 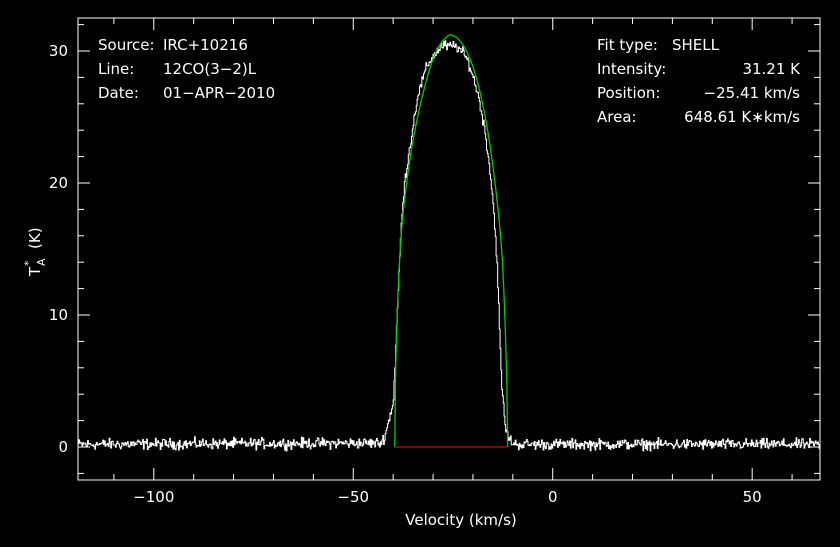 I want to click on y-axis-label-sub: A, so click(x=41, y=262).